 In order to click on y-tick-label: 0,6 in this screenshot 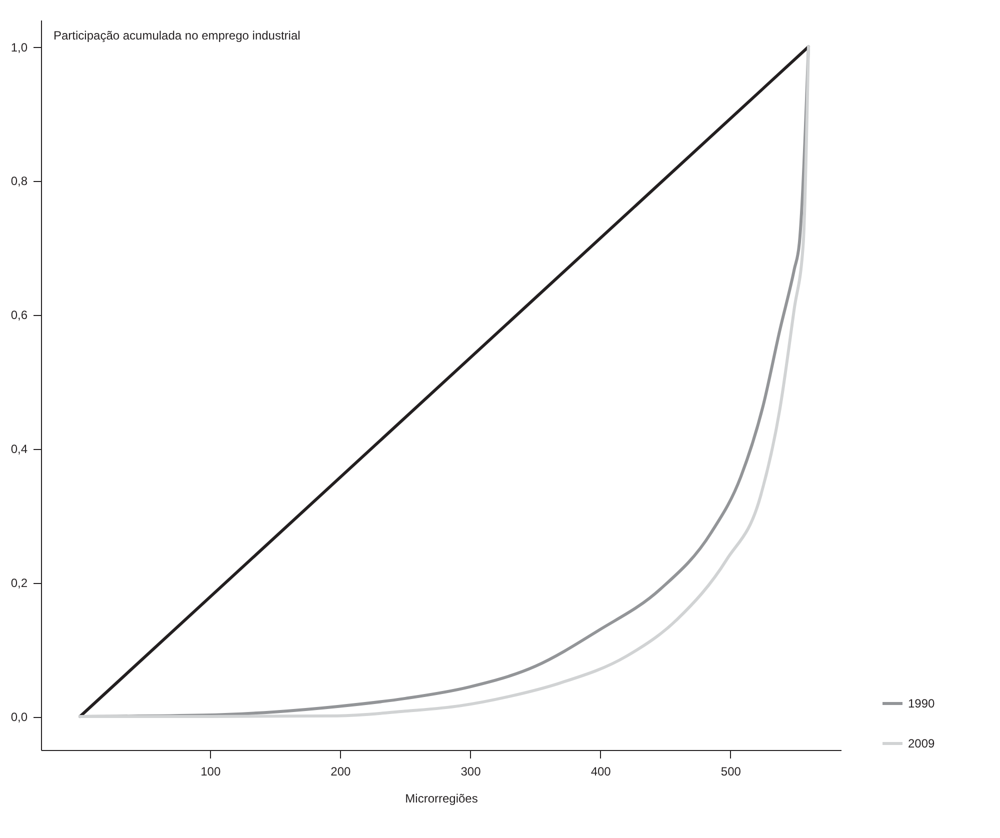, I will do `click(19, 315)`.